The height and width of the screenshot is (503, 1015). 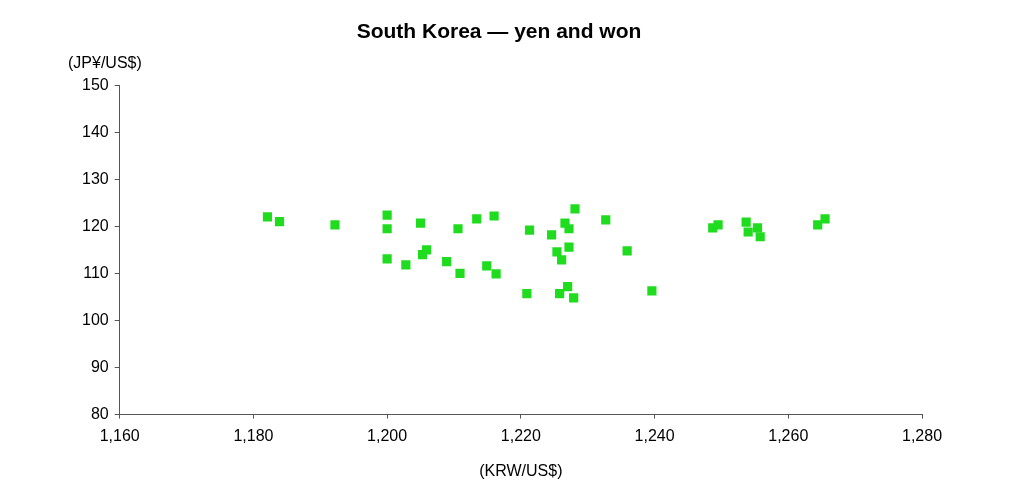 I want to click on x-tick-label: 1,240, so click(x=654, y=435).